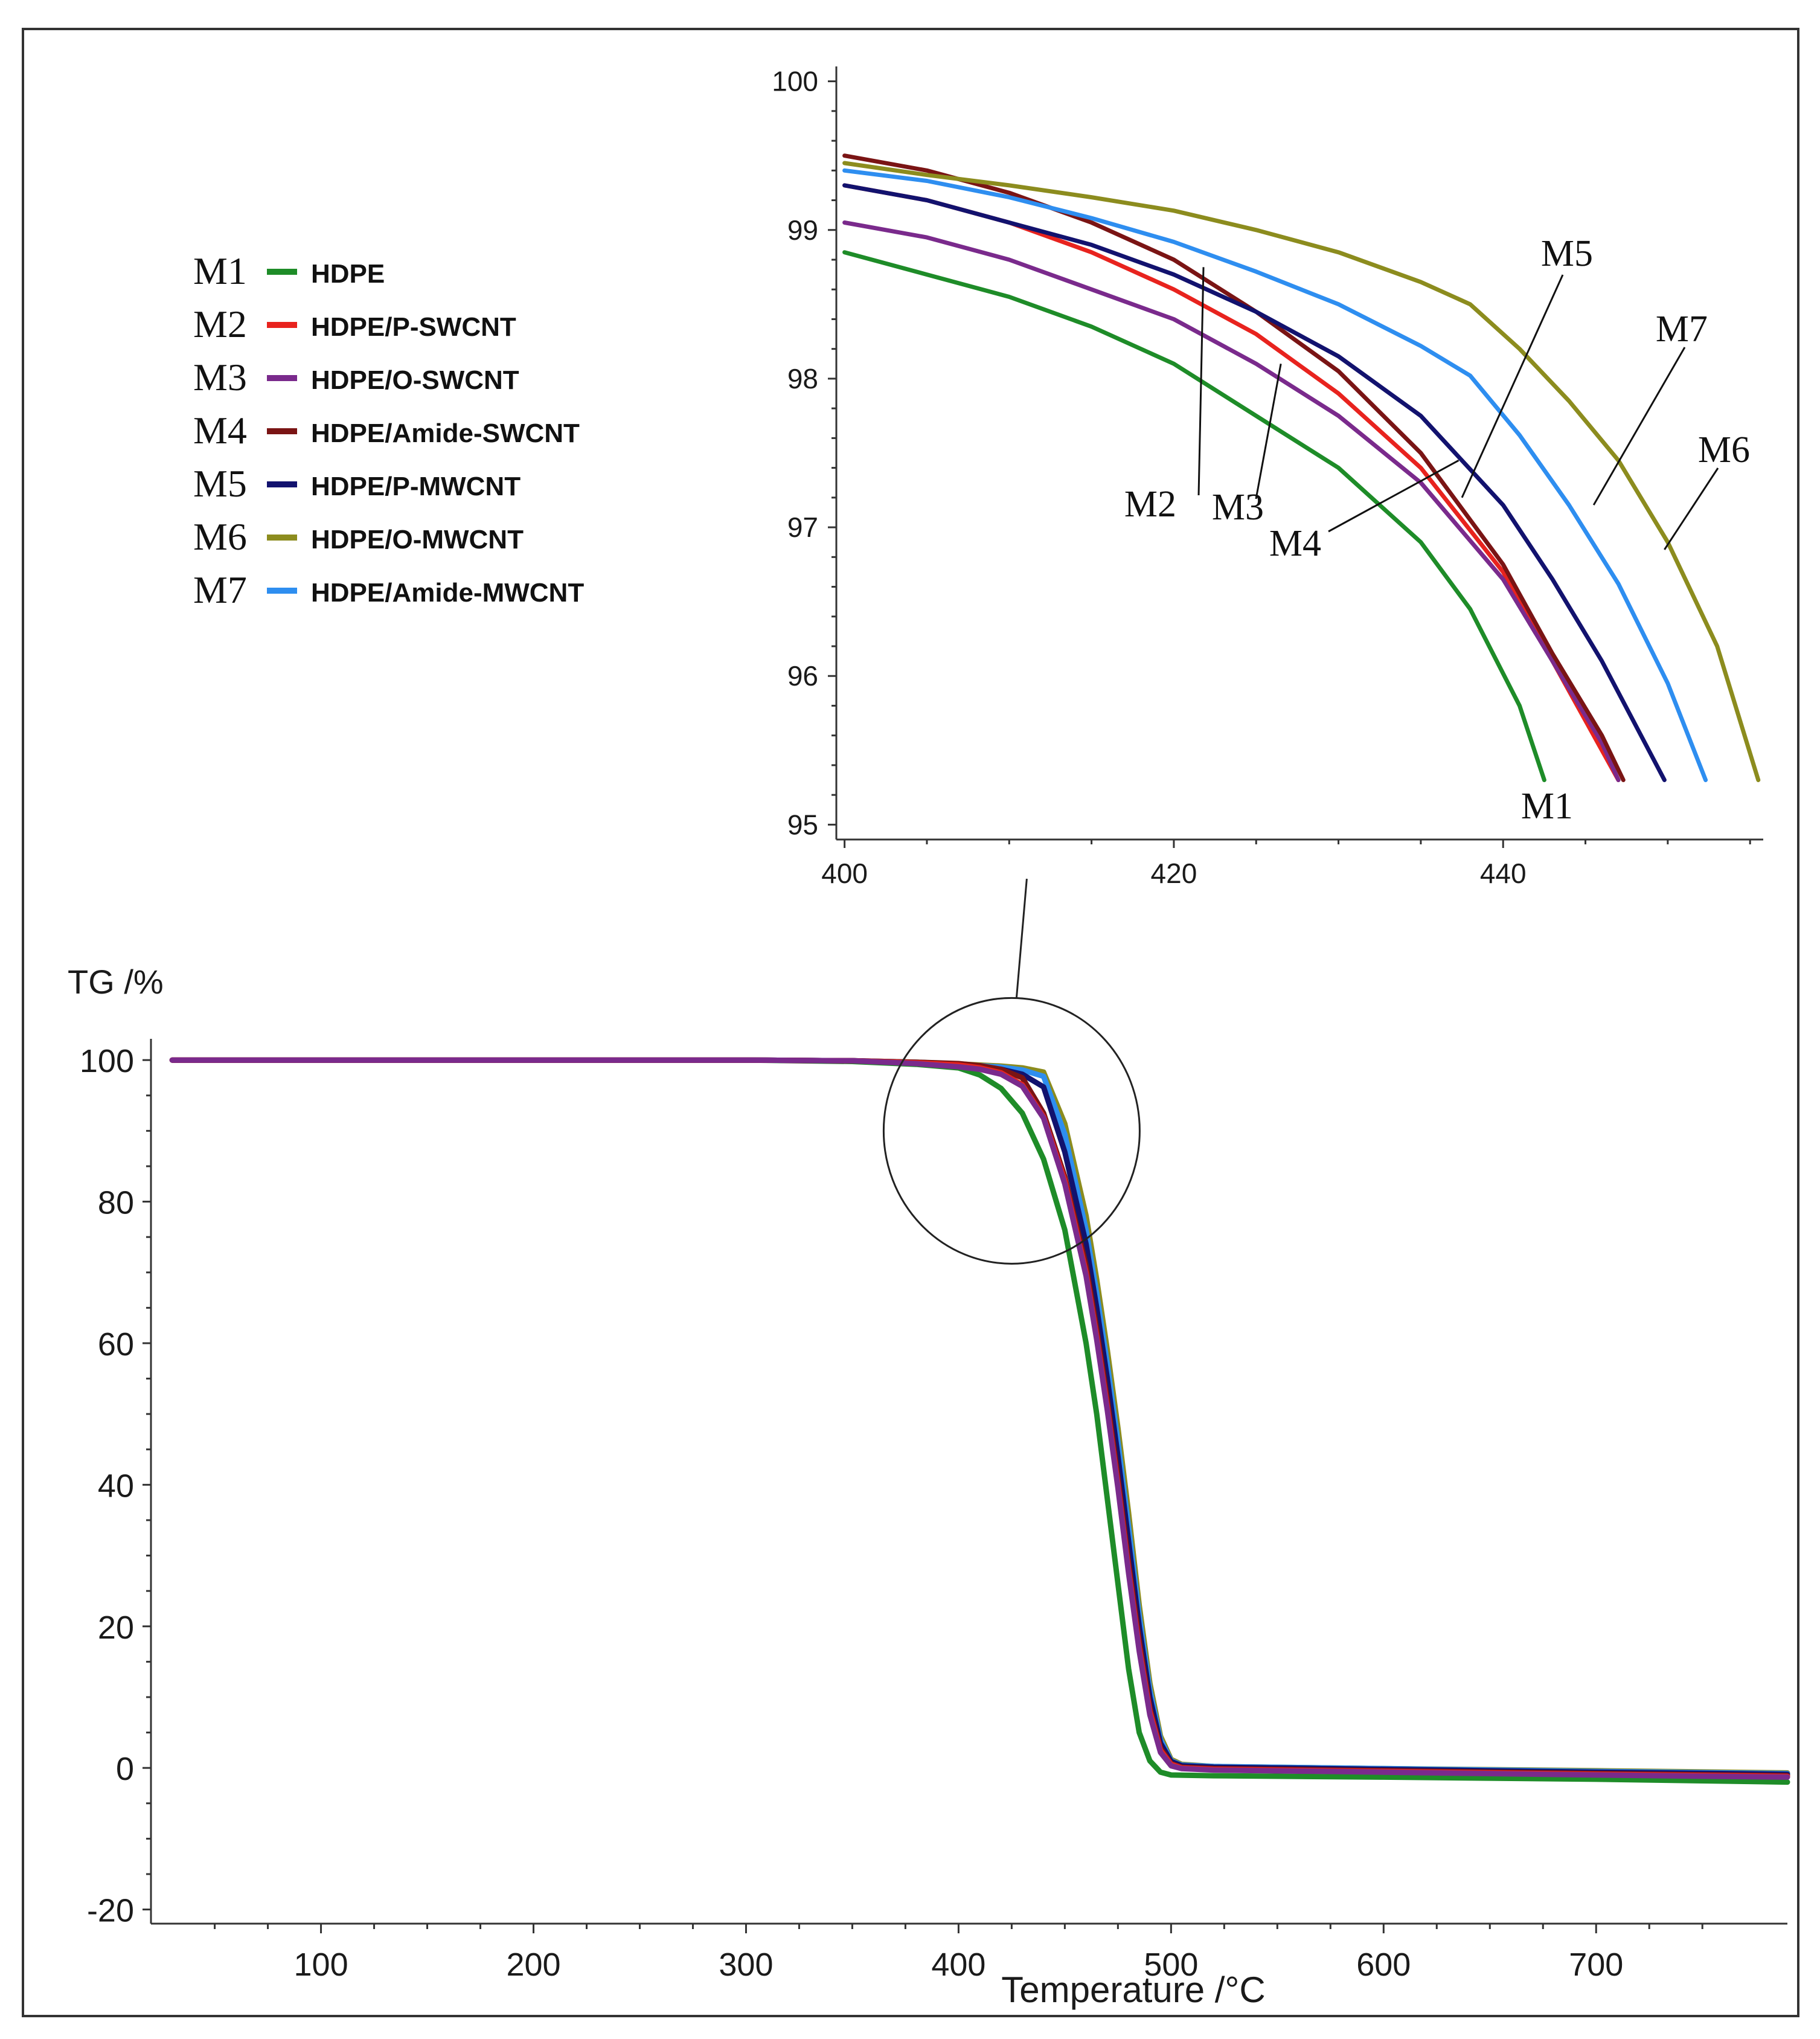 This screenshot has width=1820, height=2039. I want to click on inset-y-tick-label: 95, so click(802, 824).